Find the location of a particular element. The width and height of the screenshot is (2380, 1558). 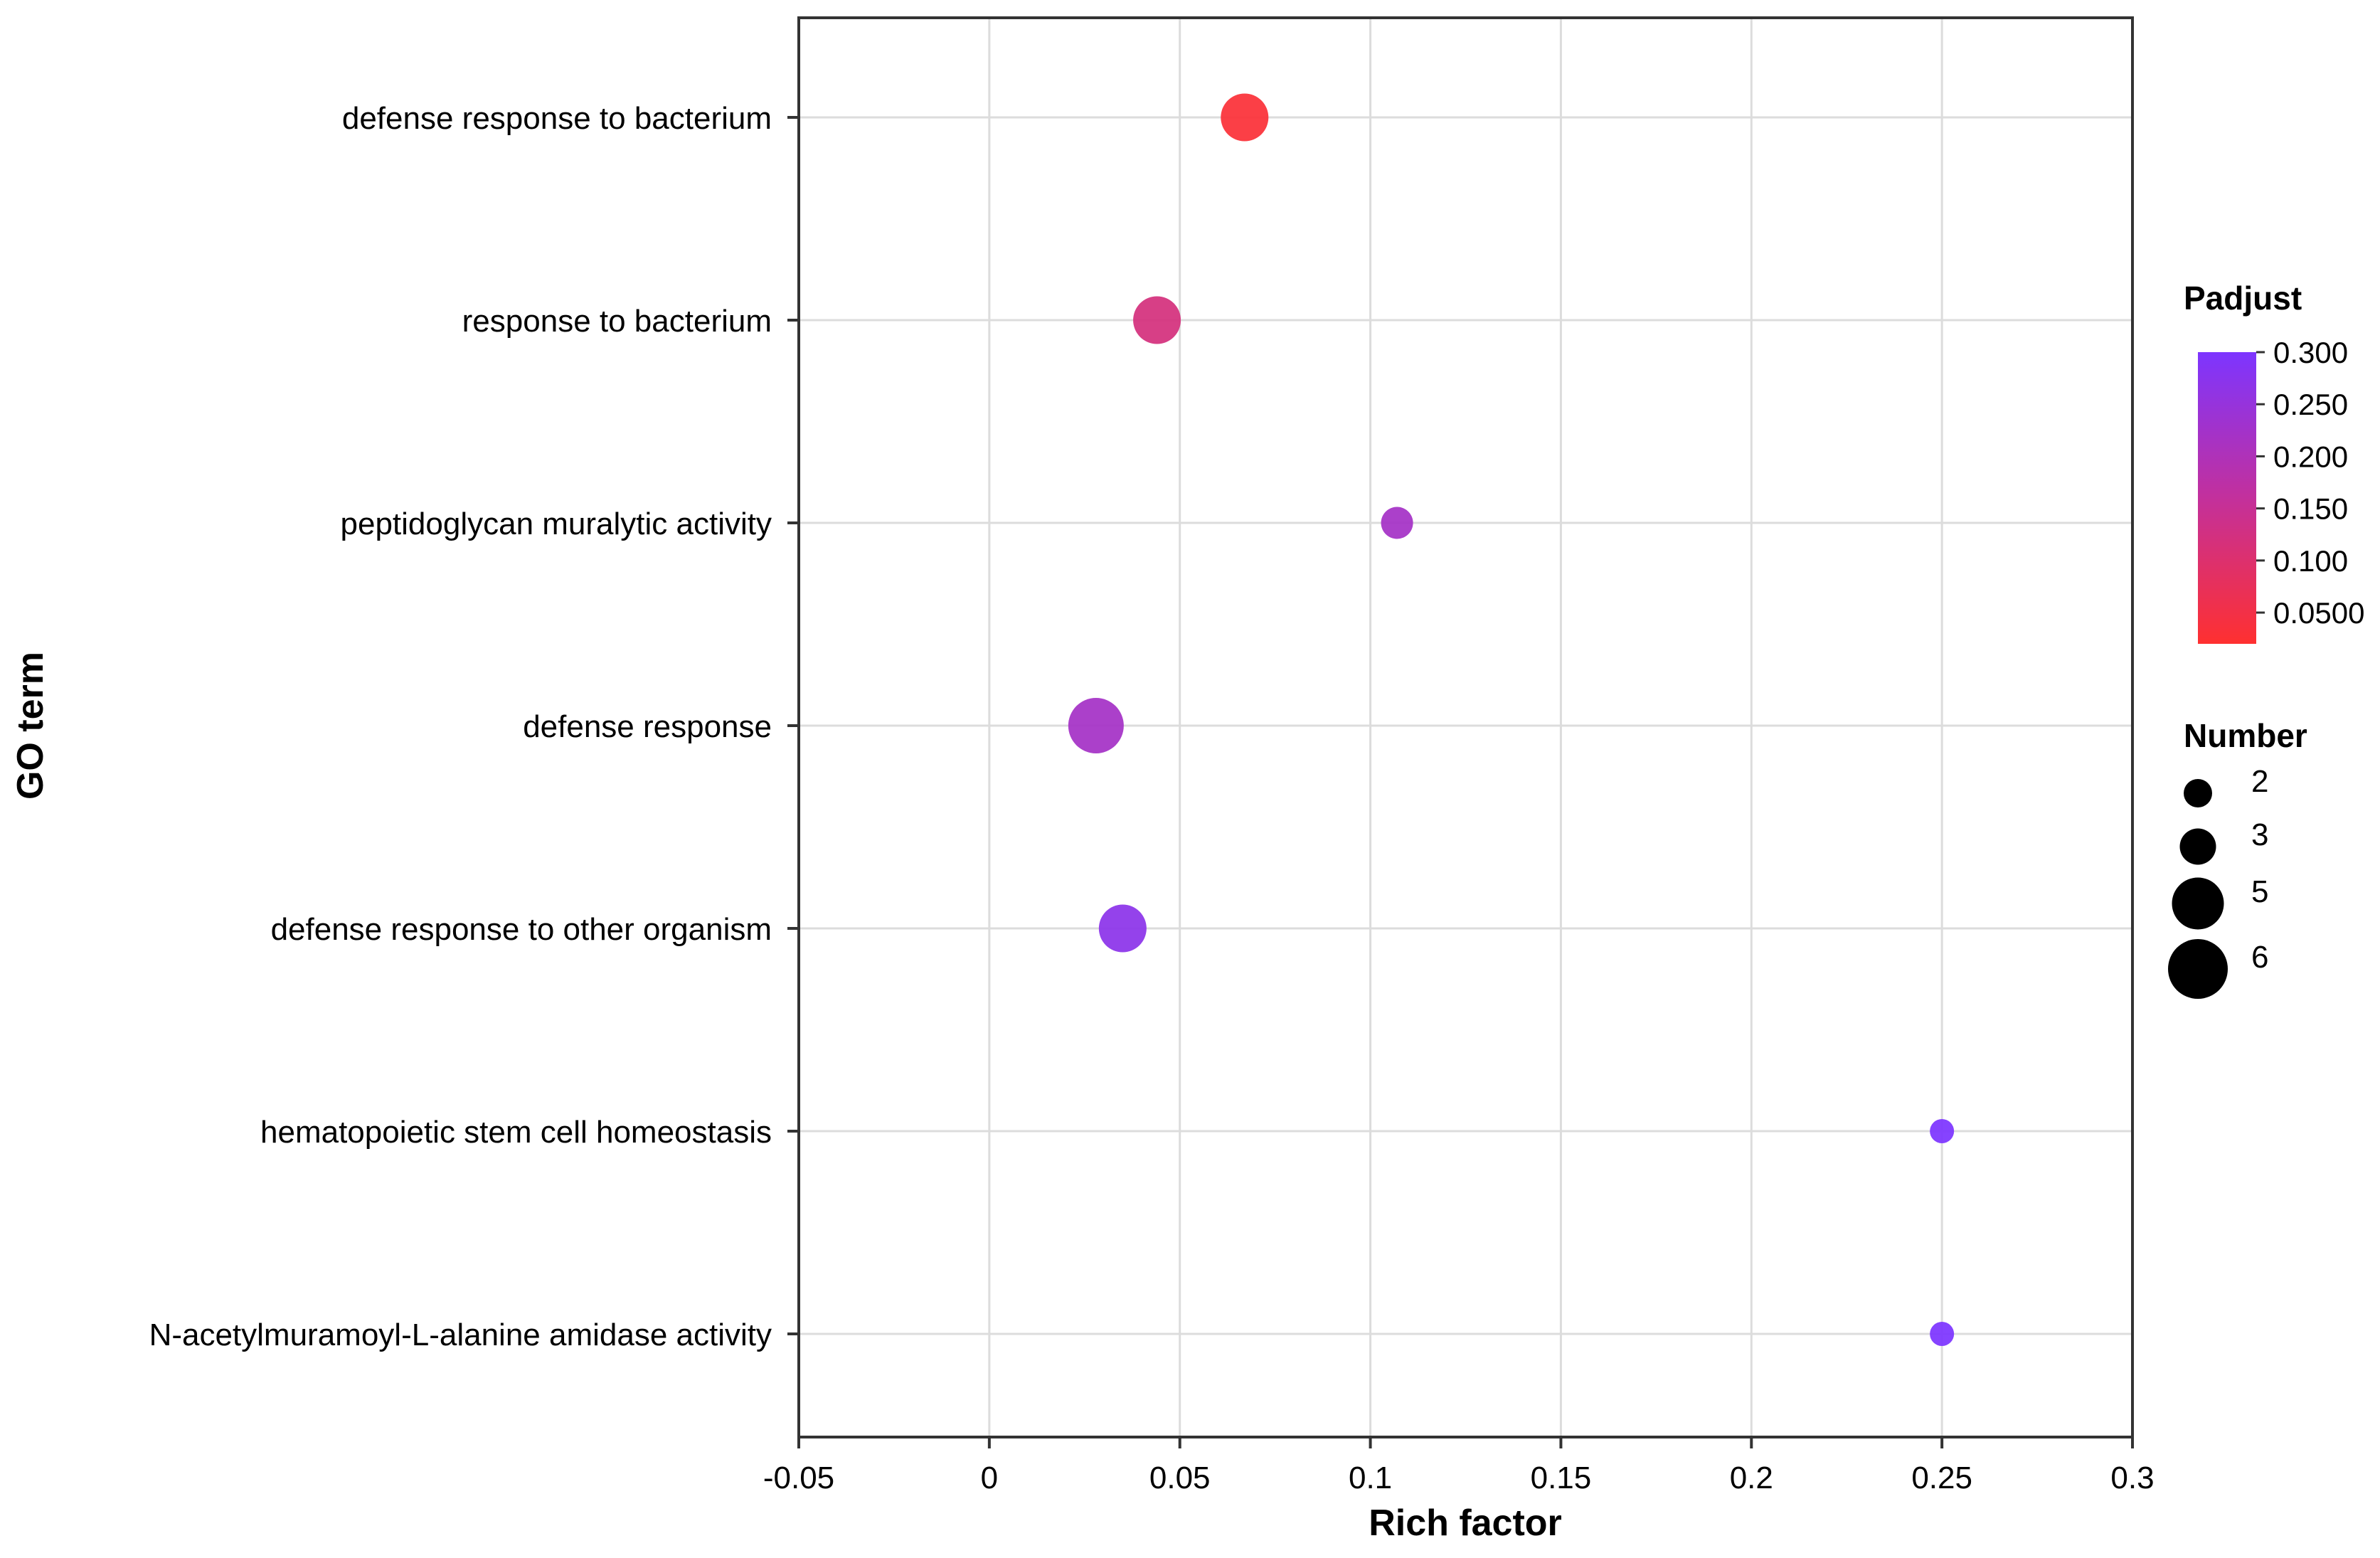

padjust-legend: Padjust 0.300 0.250 0.200 0.150 0.100 0.0500 is located at coordinates (2274, 462).